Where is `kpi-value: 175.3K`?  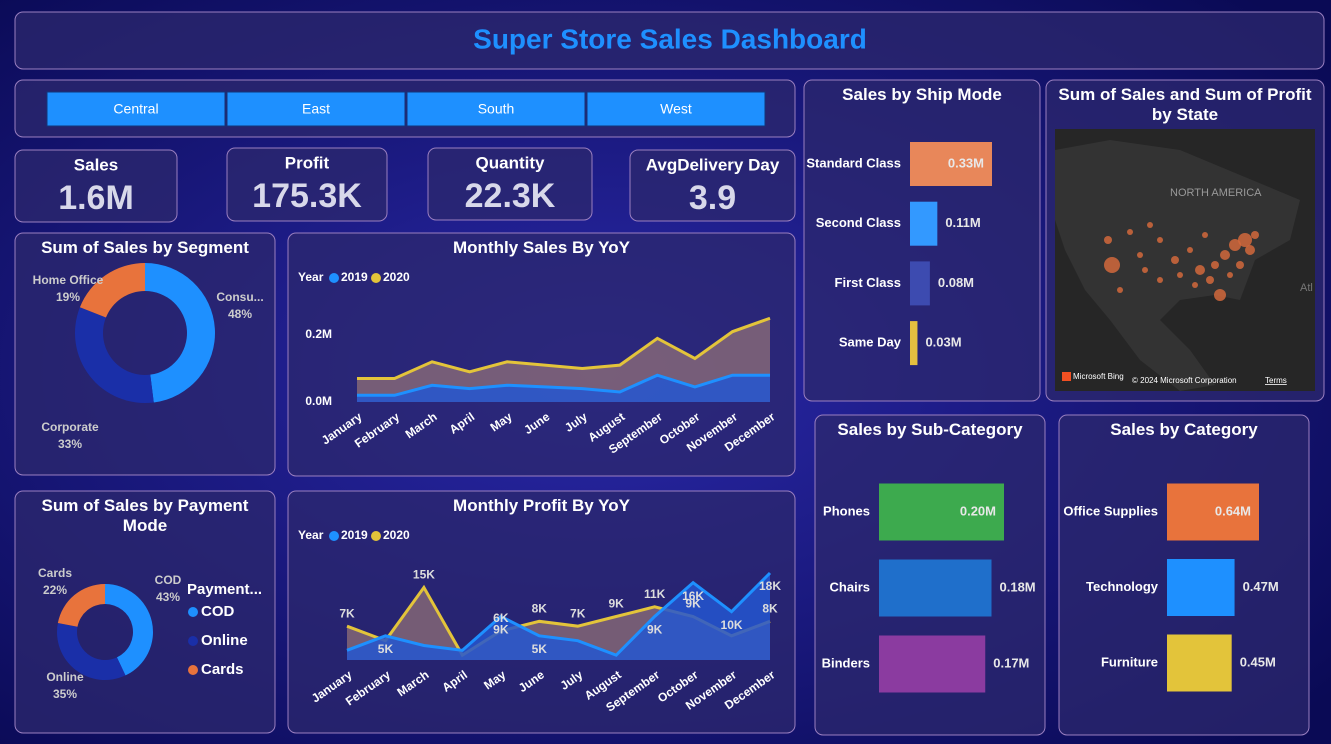 kpi-value: 175.3K is located at coordinates (307, 196).